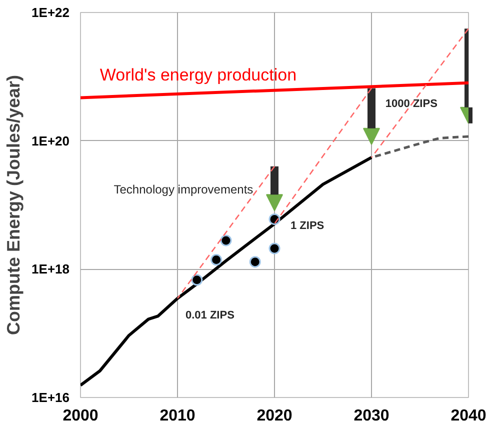  What do you see at coordinates (51, 269) in the screenshot?
I see `y-tick-label: 1E+18` at bounding box center [51, 269].